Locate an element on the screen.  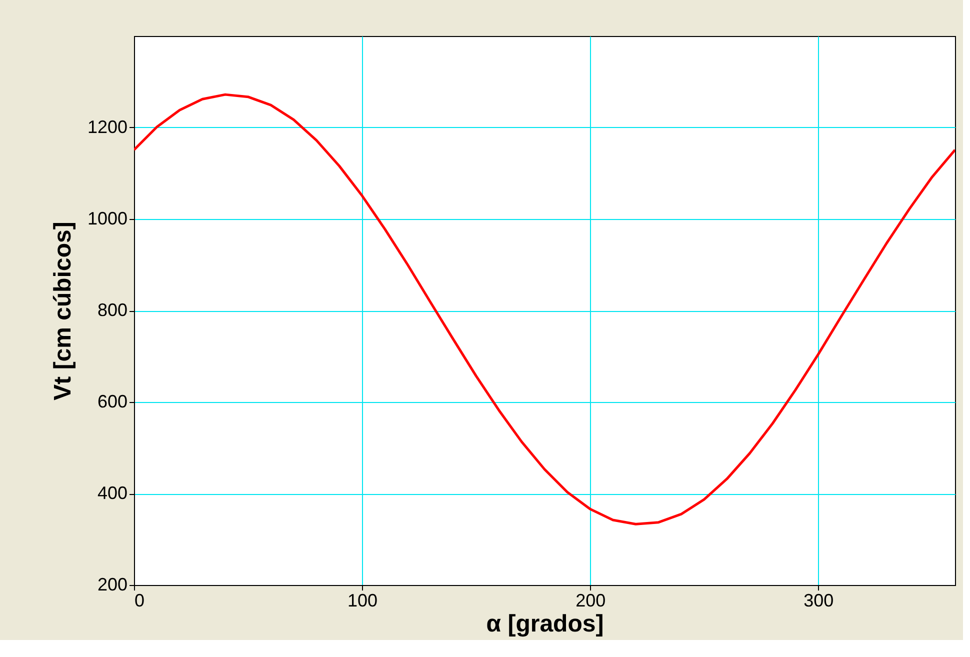
x-tick-label: 100 is located at coordinates (363, 600).